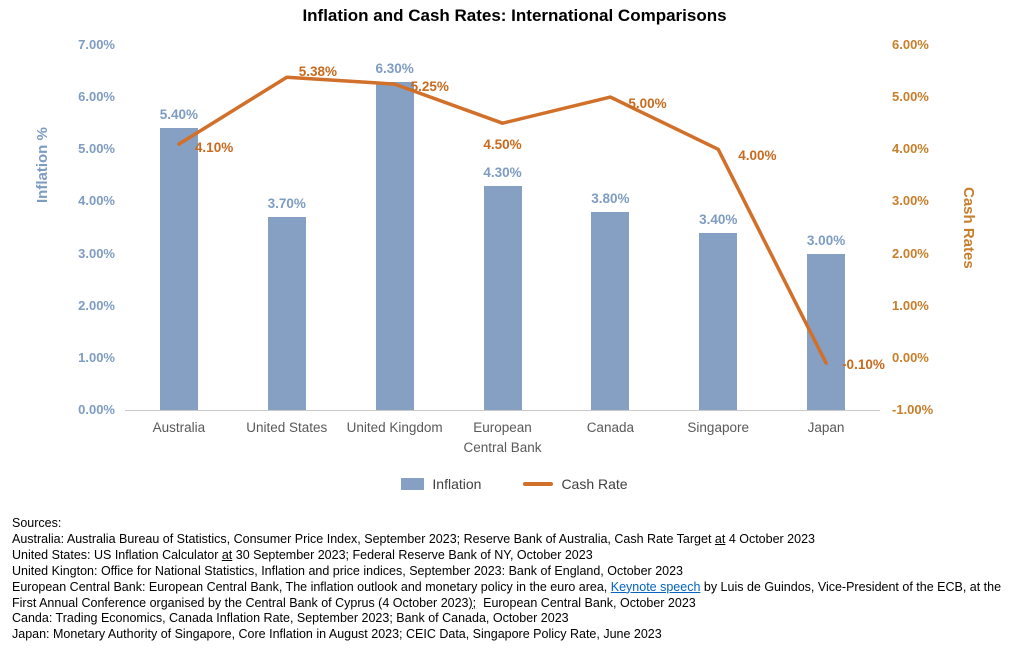 The height and width of the screenshot is (648, 1029). Describe the element at coordinates (718, 427) in the screenshot. I see `category-label-singapore: Singapore` at that location.